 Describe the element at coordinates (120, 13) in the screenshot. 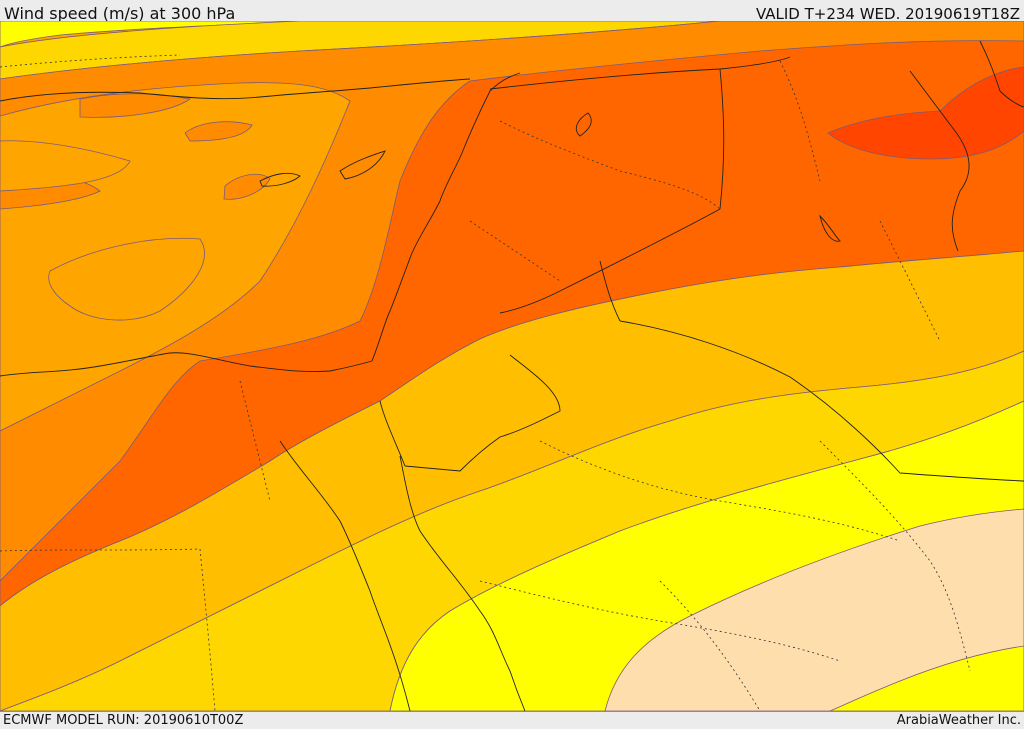

I see `map-title: Wind speed (m/s) at 300 hPa` at that location.